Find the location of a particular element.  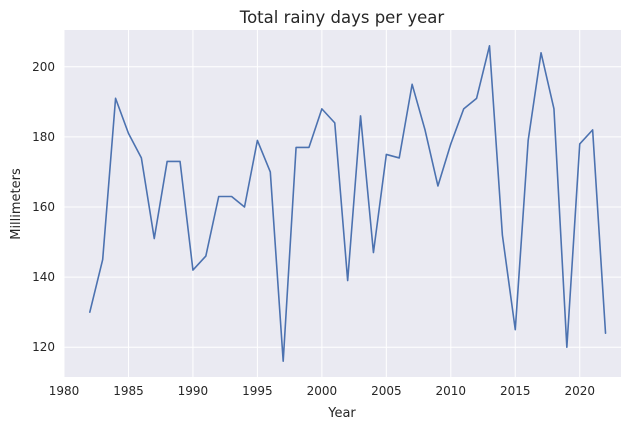

x-axis-label: Year is located at coordinates (341, 413).